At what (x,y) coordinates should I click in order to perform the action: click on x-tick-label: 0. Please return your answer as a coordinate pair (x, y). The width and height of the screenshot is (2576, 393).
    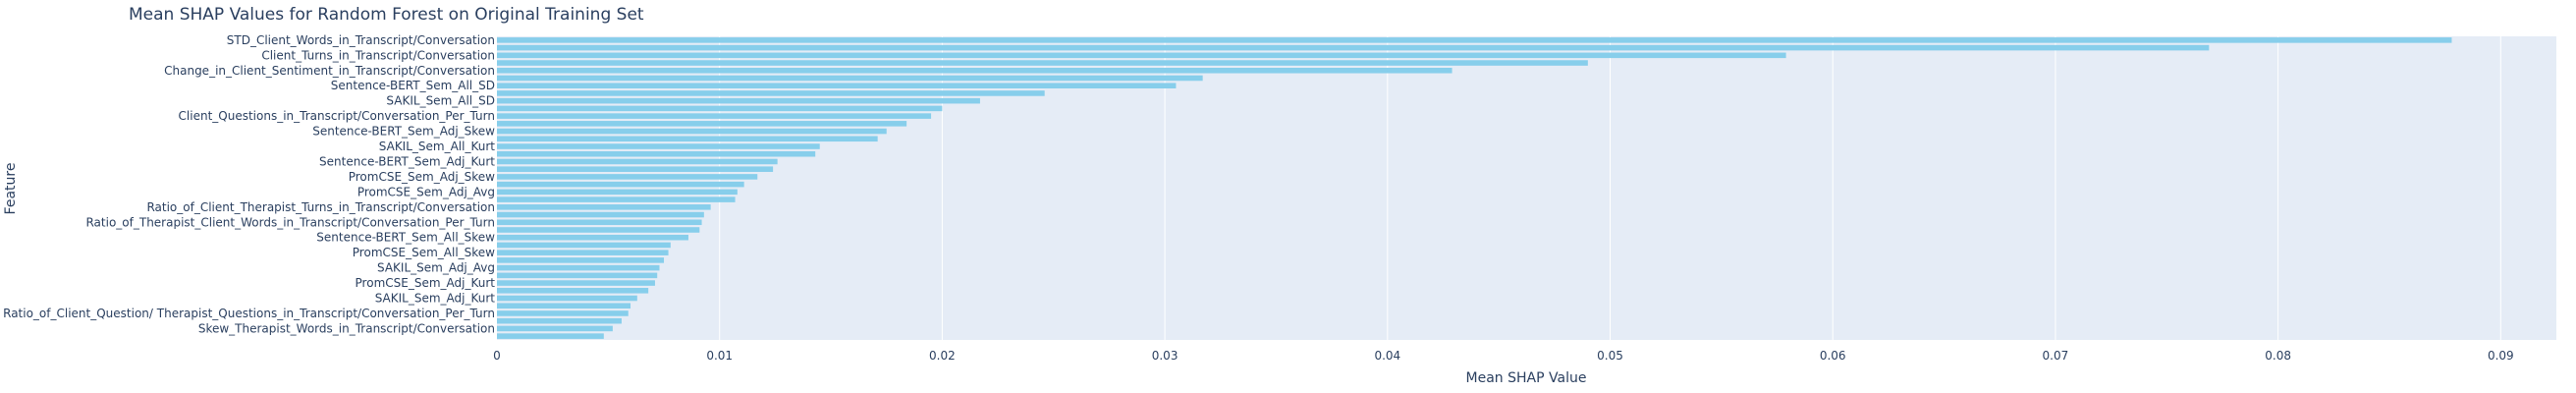
    Looking at the image, I should click on (497, 356).